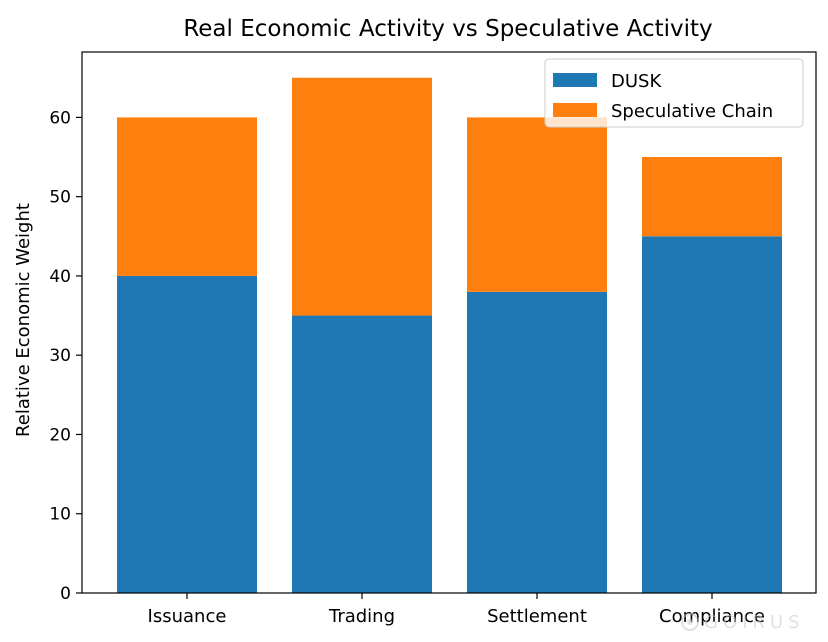 This screenshot has width=828, height=642. Describe the element at coordinates (362, 454) in the screenshot. I see `bar-dusk-trading` at that location.